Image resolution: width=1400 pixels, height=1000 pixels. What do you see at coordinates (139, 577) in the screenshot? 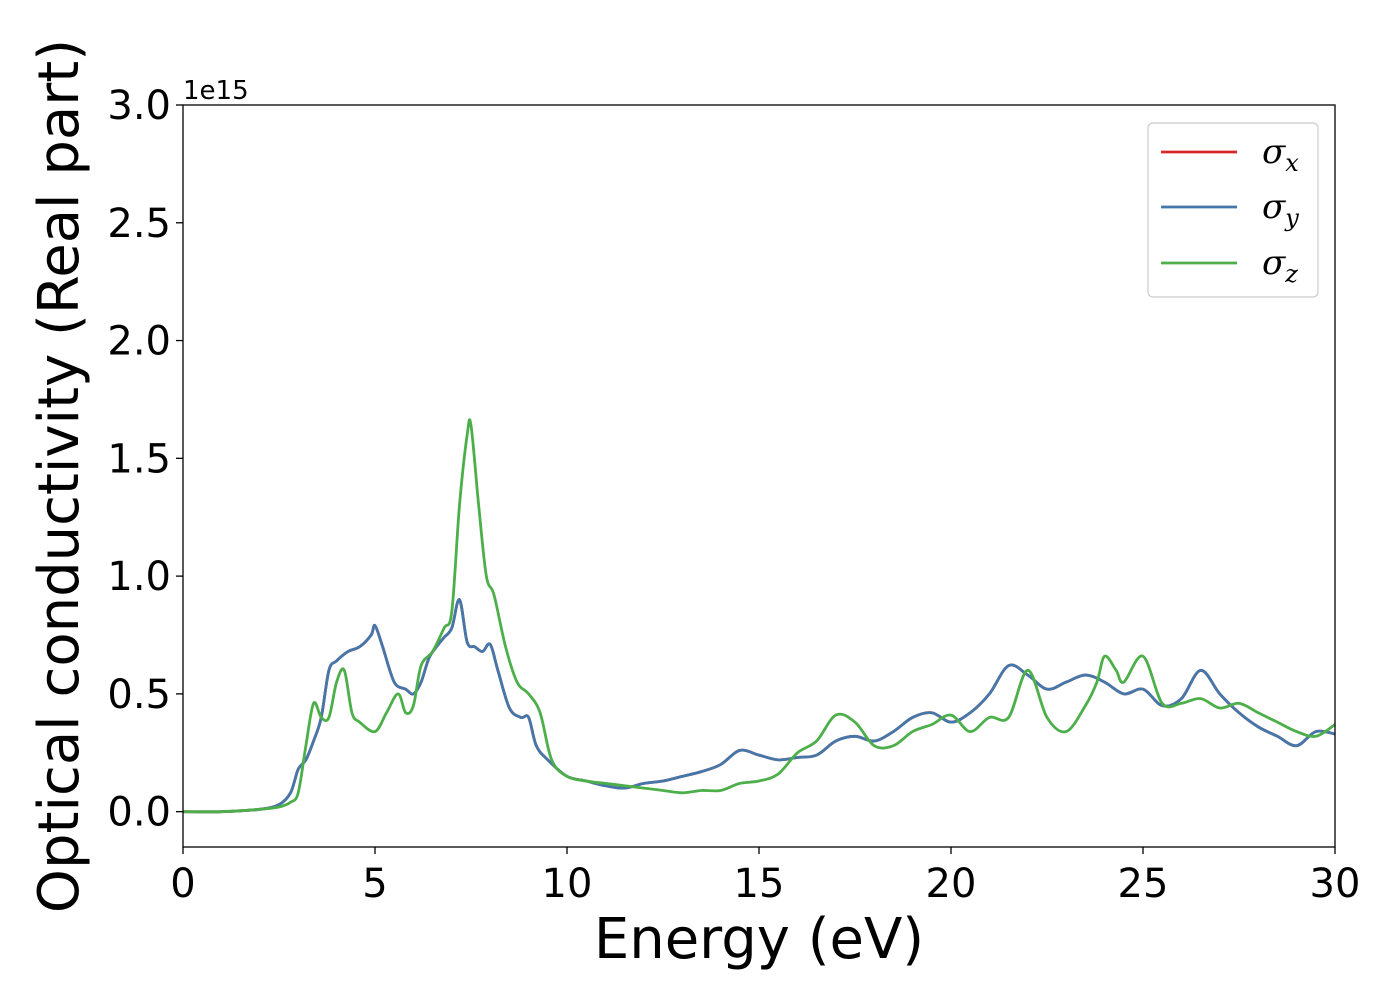
I see `y-tick-label: 1.0` at bounding box center [139, 577].